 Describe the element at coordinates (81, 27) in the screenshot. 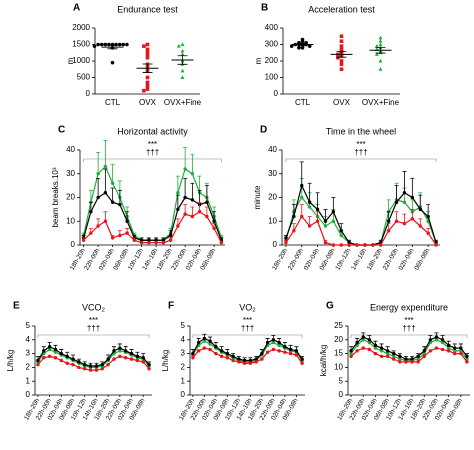

I see `y-tick-label: 2000` at that location.